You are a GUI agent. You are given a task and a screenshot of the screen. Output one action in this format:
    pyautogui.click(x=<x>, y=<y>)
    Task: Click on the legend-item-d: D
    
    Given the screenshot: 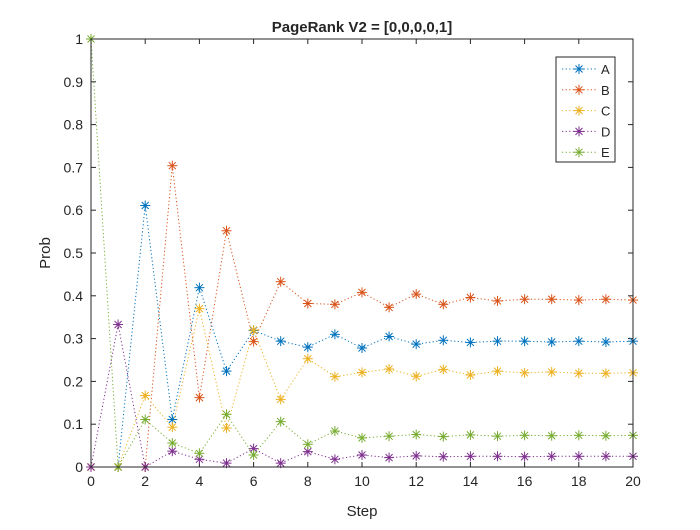 What is the action you would take?
    pyautogui.click(x=586, y=131)
    